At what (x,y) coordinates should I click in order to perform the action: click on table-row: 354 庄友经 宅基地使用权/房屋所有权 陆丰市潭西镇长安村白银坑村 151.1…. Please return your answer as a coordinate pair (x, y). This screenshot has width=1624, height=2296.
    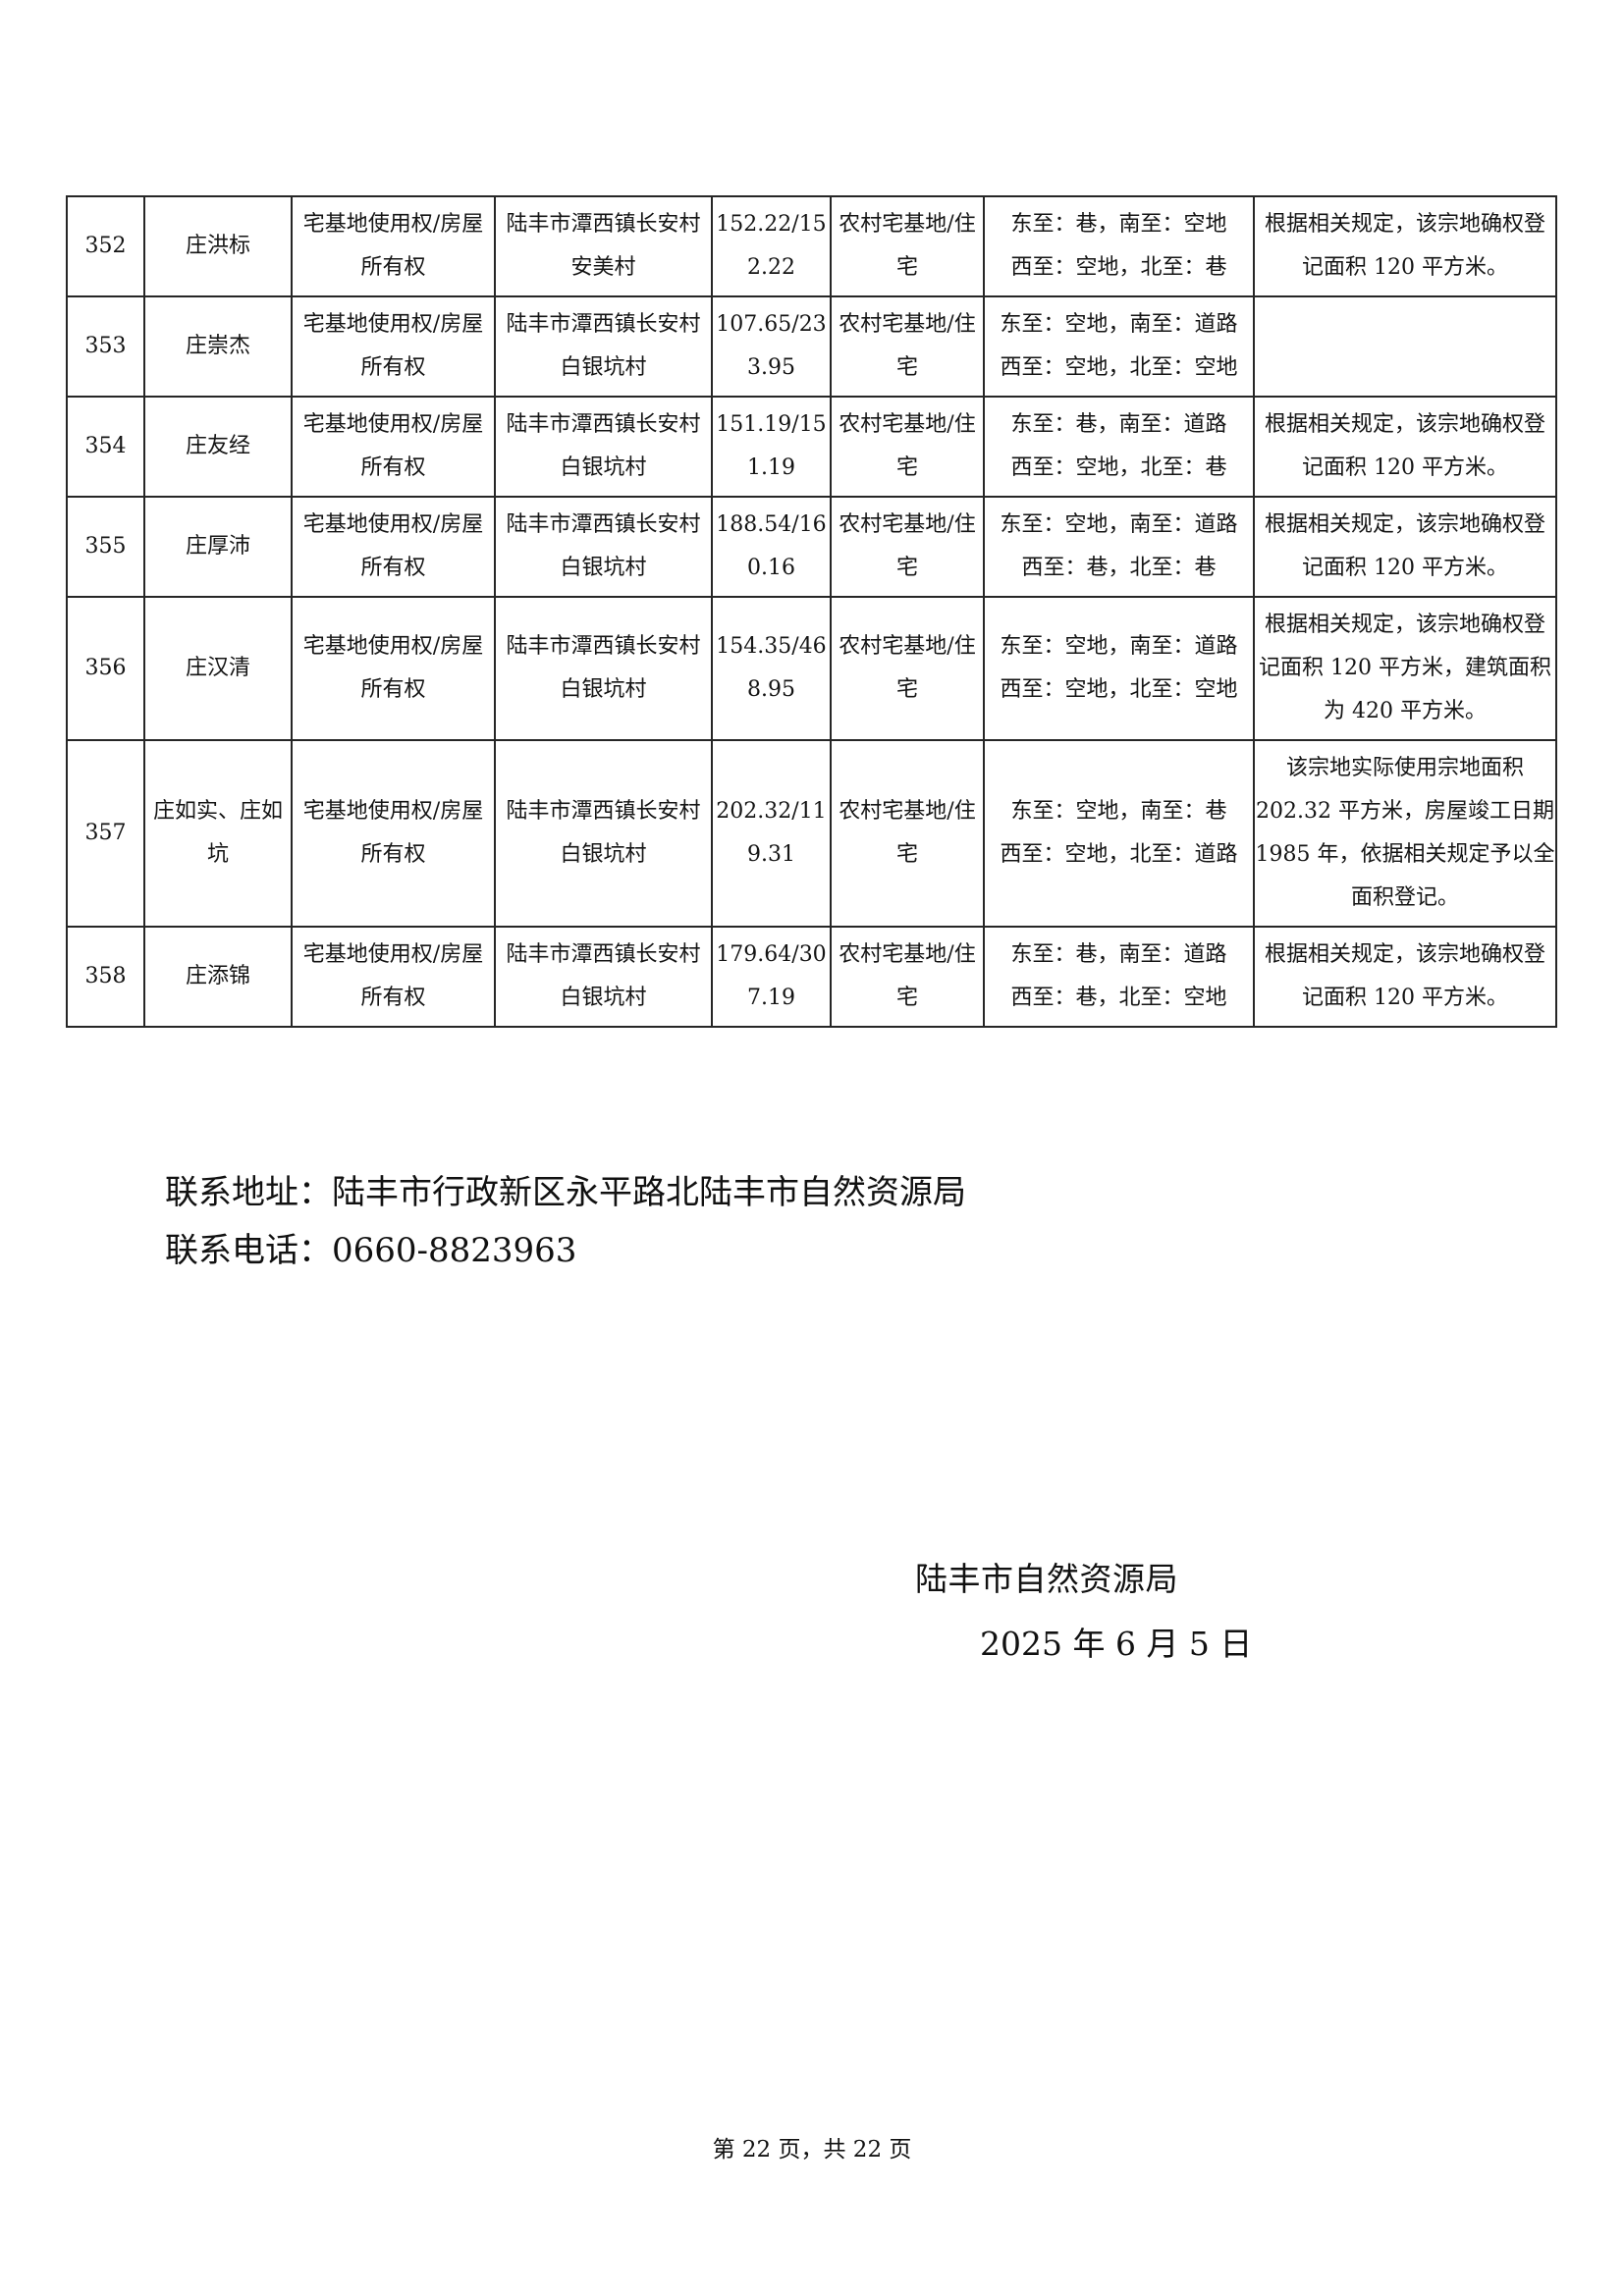
    Looking at the image, I should click on (811, 447).